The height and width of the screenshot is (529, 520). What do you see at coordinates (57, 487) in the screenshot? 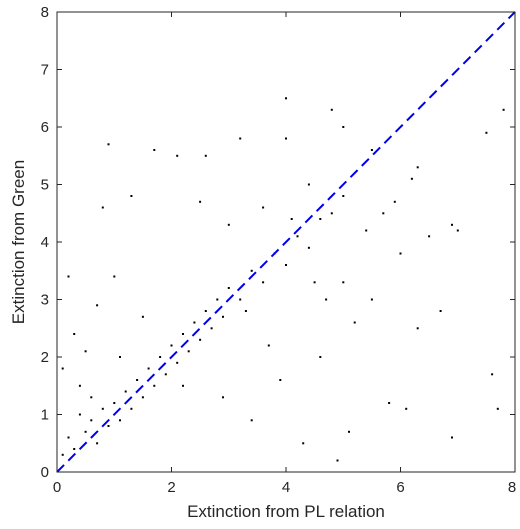
I see `x-tick-label: 0` at bounding box center [57, 487].